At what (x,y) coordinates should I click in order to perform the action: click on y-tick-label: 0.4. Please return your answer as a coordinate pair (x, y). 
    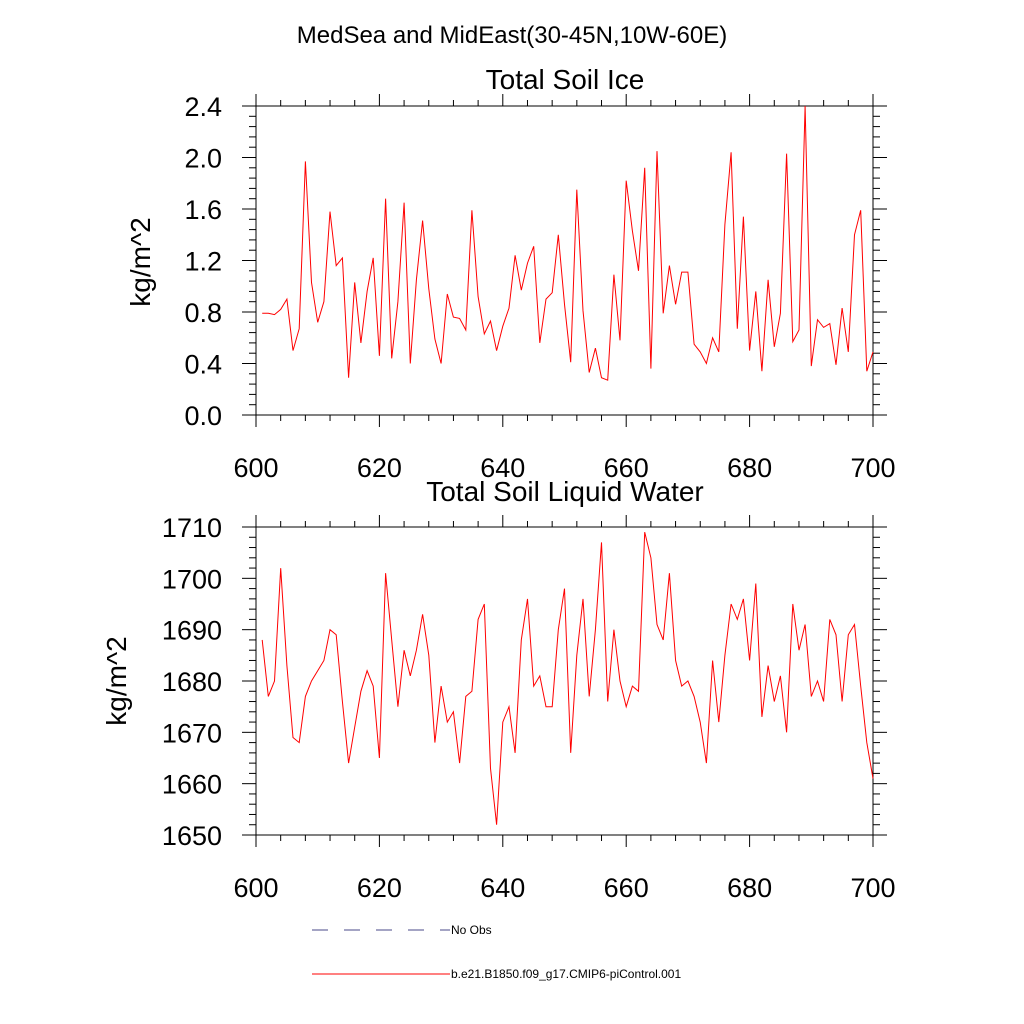
    Looking at the image, I should click on (203, 365).